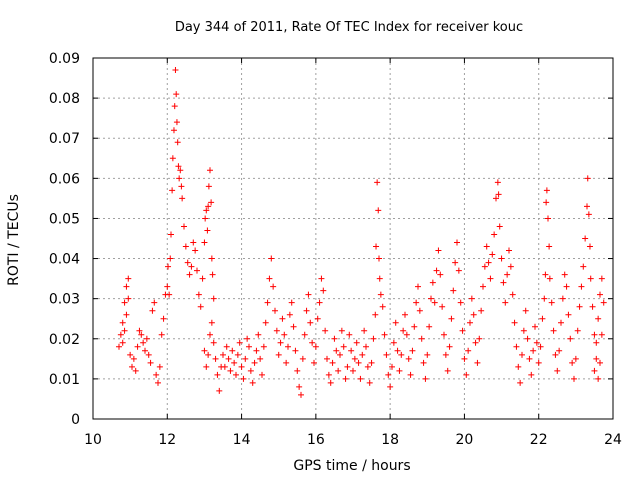 The height and width of the screenshot is (480, 640). Describe the element at coordinates (613, 440) in the screenshot. I see `x-tick-label: 24` at that location.